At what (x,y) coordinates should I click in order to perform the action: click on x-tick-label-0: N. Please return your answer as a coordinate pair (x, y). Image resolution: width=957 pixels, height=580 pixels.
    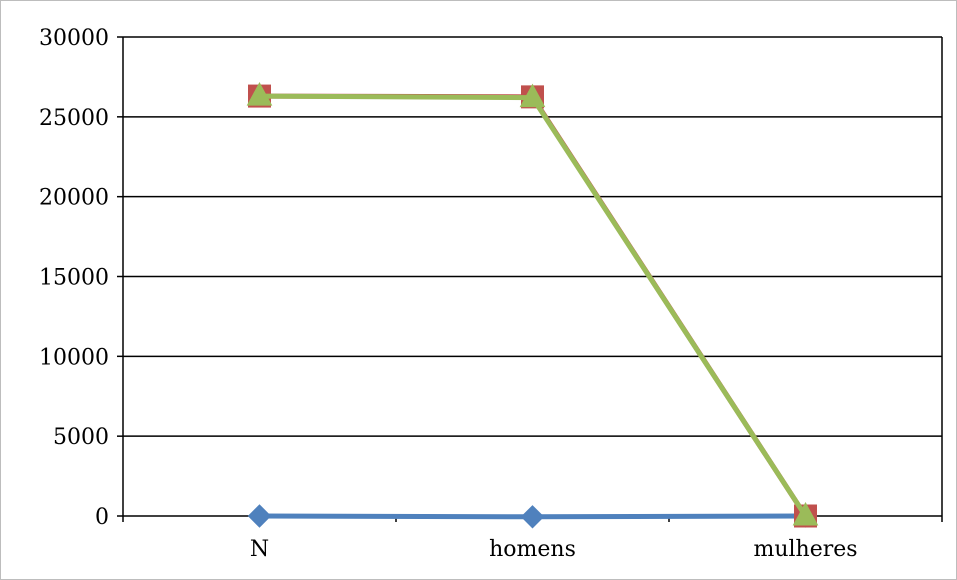
    Looking at the image, I should click on (259, 549).